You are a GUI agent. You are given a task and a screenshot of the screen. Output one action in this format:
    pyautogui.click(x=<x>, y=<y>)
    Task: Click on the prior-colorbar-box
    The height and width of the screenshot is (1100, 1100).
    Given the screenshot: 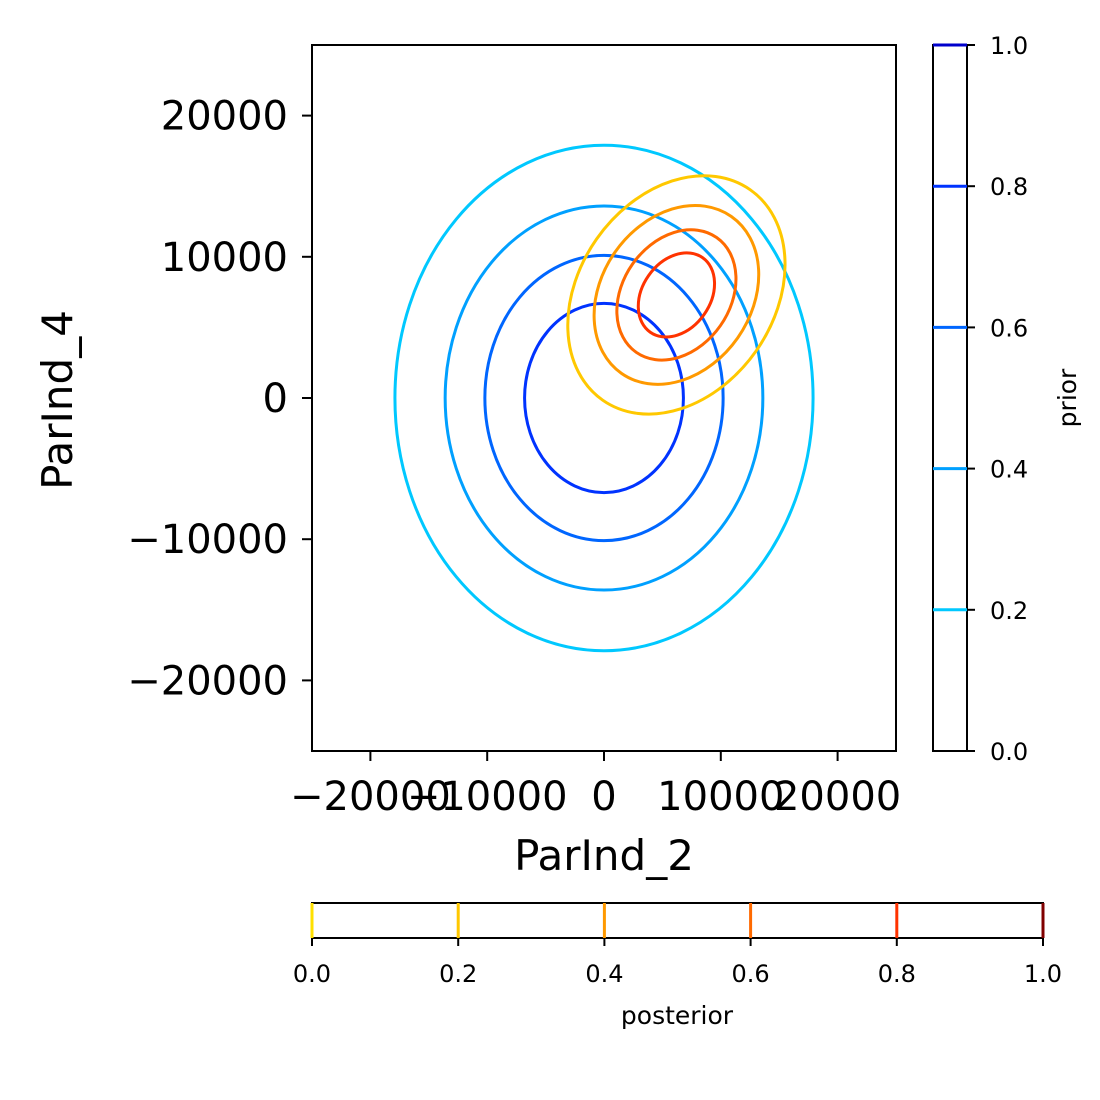 What is the action you would take?
    pyautogui.click(x=950, y=398)
    